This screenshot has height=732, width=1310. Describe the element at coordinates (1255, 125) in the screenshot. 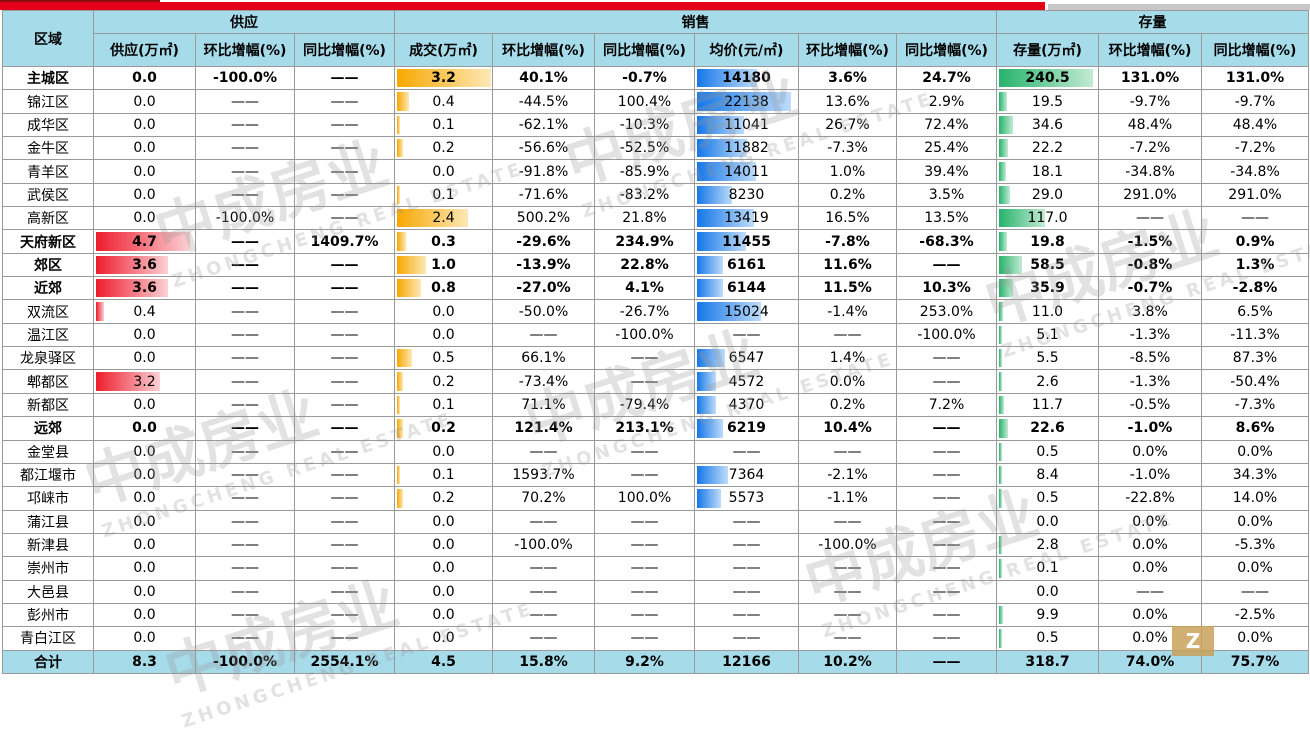

I see `table-cell: 48.4%` at that location.